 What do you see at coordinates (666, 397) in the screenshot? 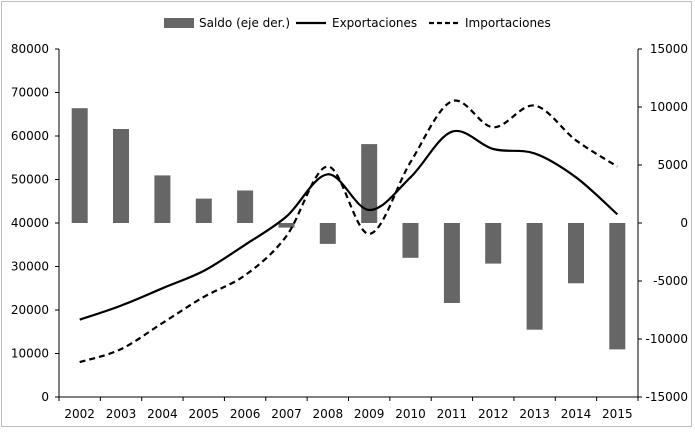
I see `right-tick-label: -15000` at bounding box center [666, 397].